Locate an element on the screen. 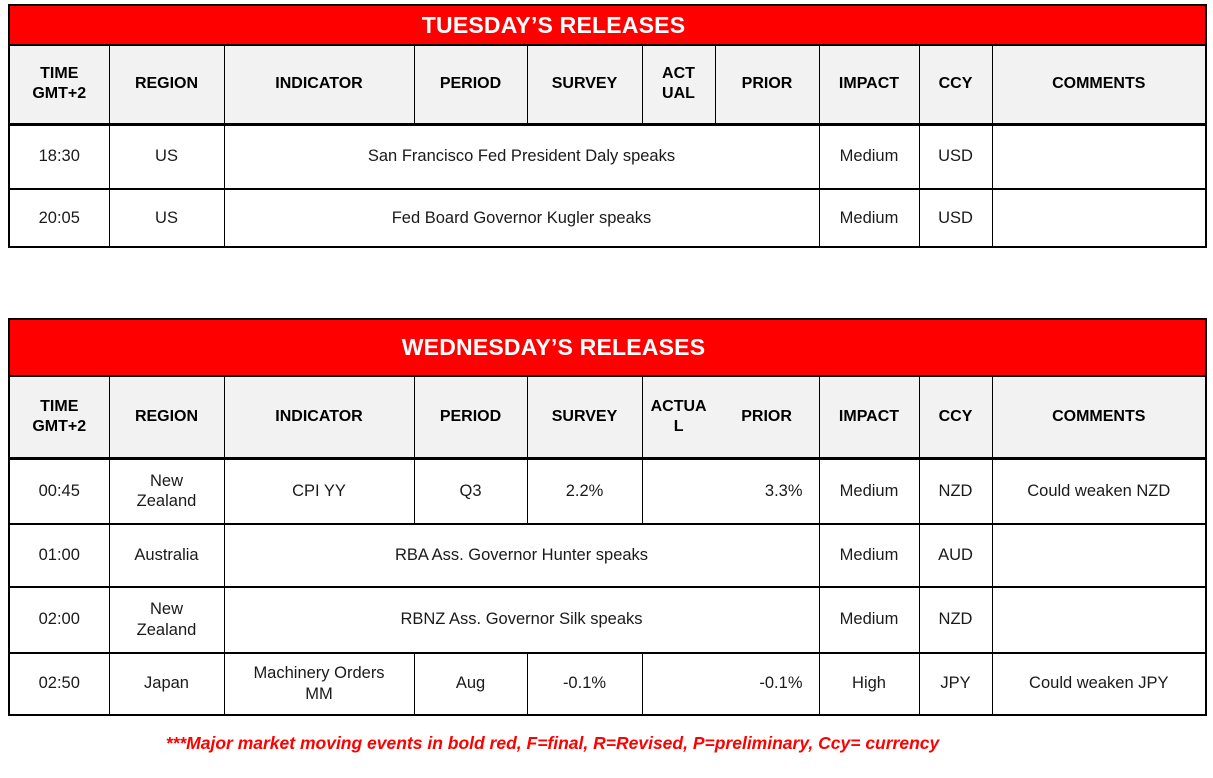 The width and height of the screenshot is (1213, 778). time-cell: 00:45 is located at coordinates (59, 491).